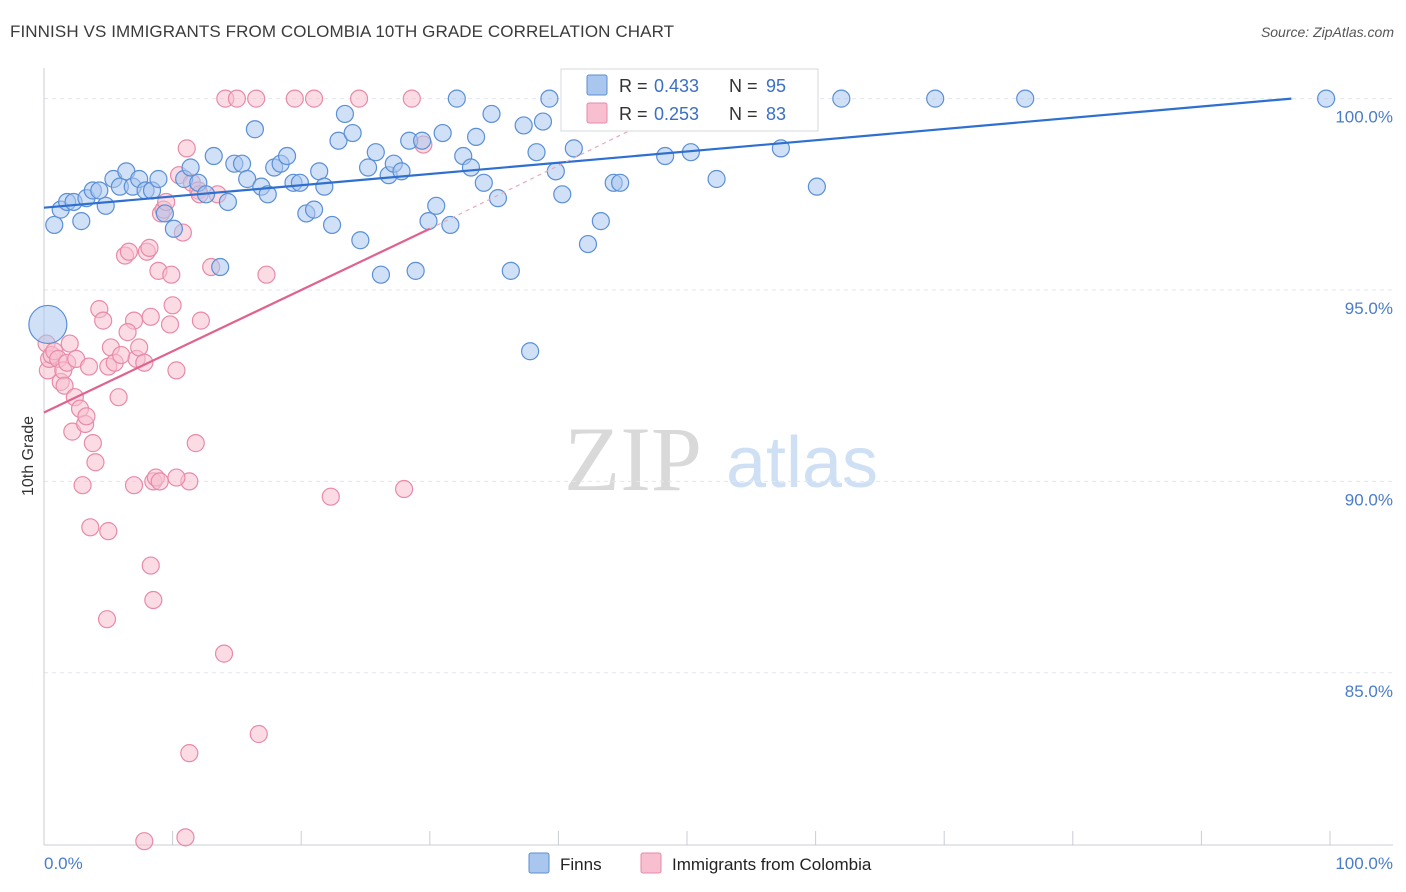  I want to click on legend-swatch-finns, so click(539, 863).